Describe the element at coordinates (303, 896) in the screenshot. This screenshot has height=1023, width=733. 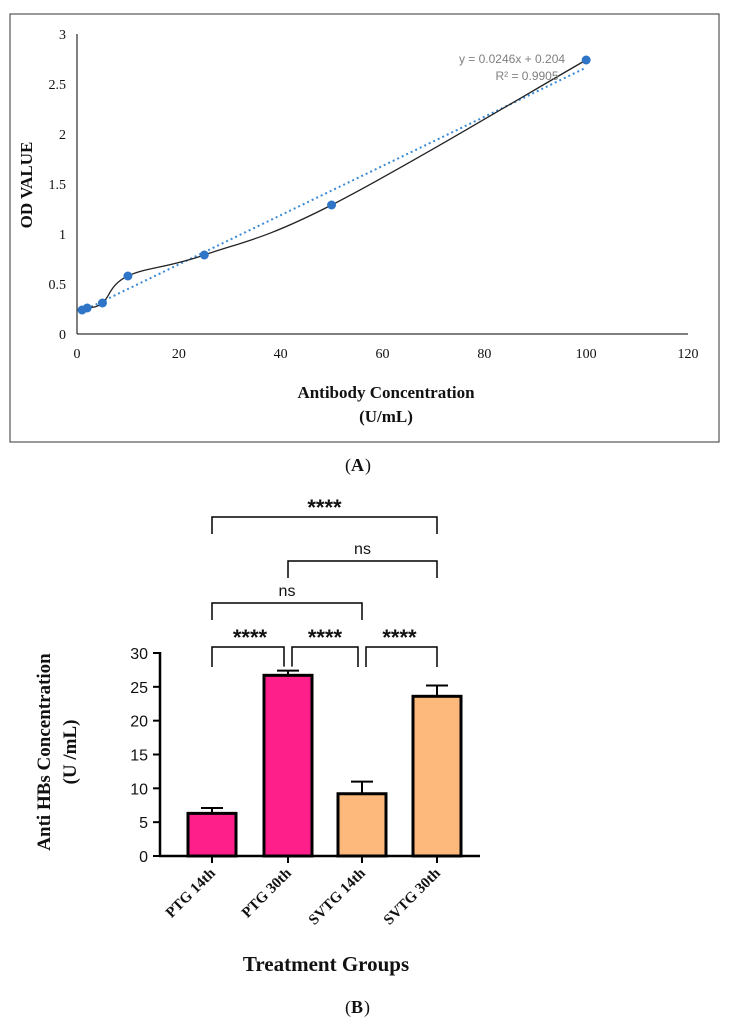
I see `chart-b-categories: PTG 14th PTG 30th SVTG 14th SVTG 30th` at that location.